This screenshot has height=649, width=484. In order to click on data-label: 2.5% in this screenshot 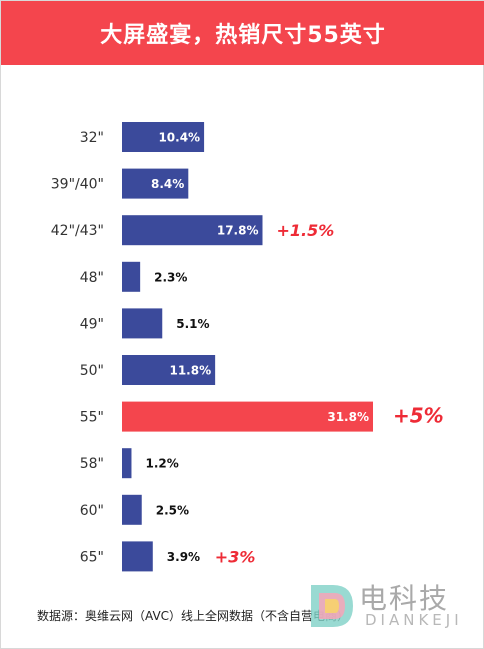, I will do `click(172, 510)`.